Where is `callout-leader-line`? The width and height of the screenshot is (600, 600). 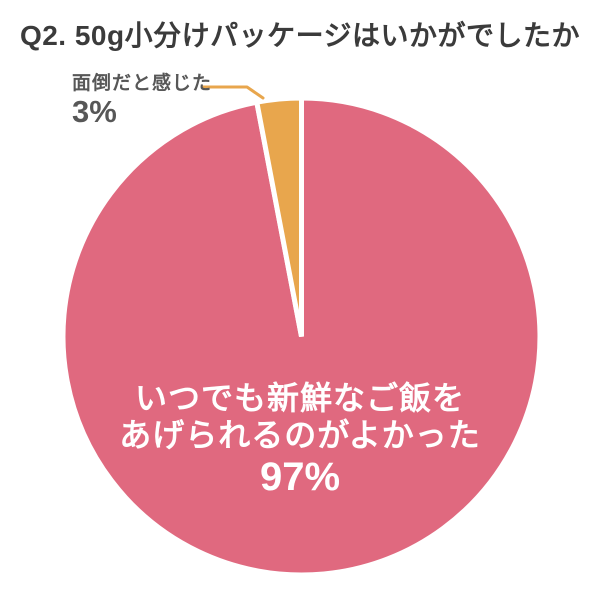
callout-leader-line is located at coordinates (233, 92).